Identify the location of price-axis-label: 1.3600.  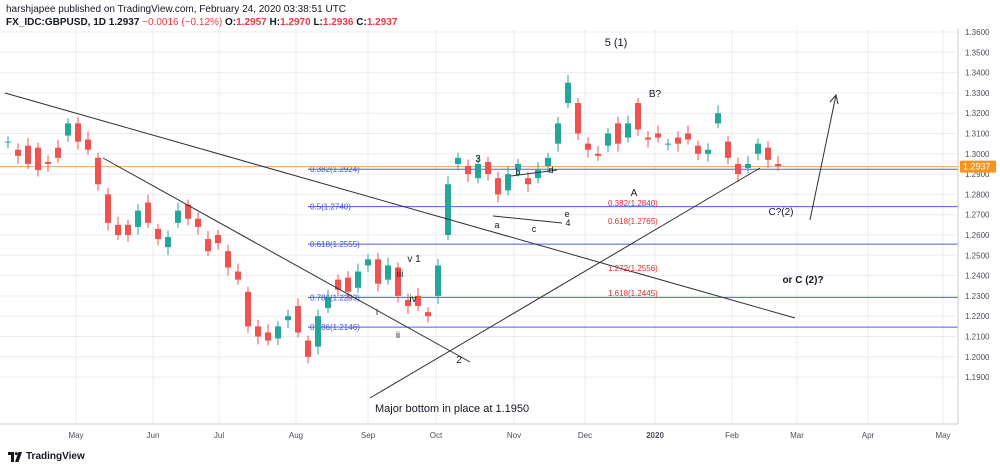
(977, 32).